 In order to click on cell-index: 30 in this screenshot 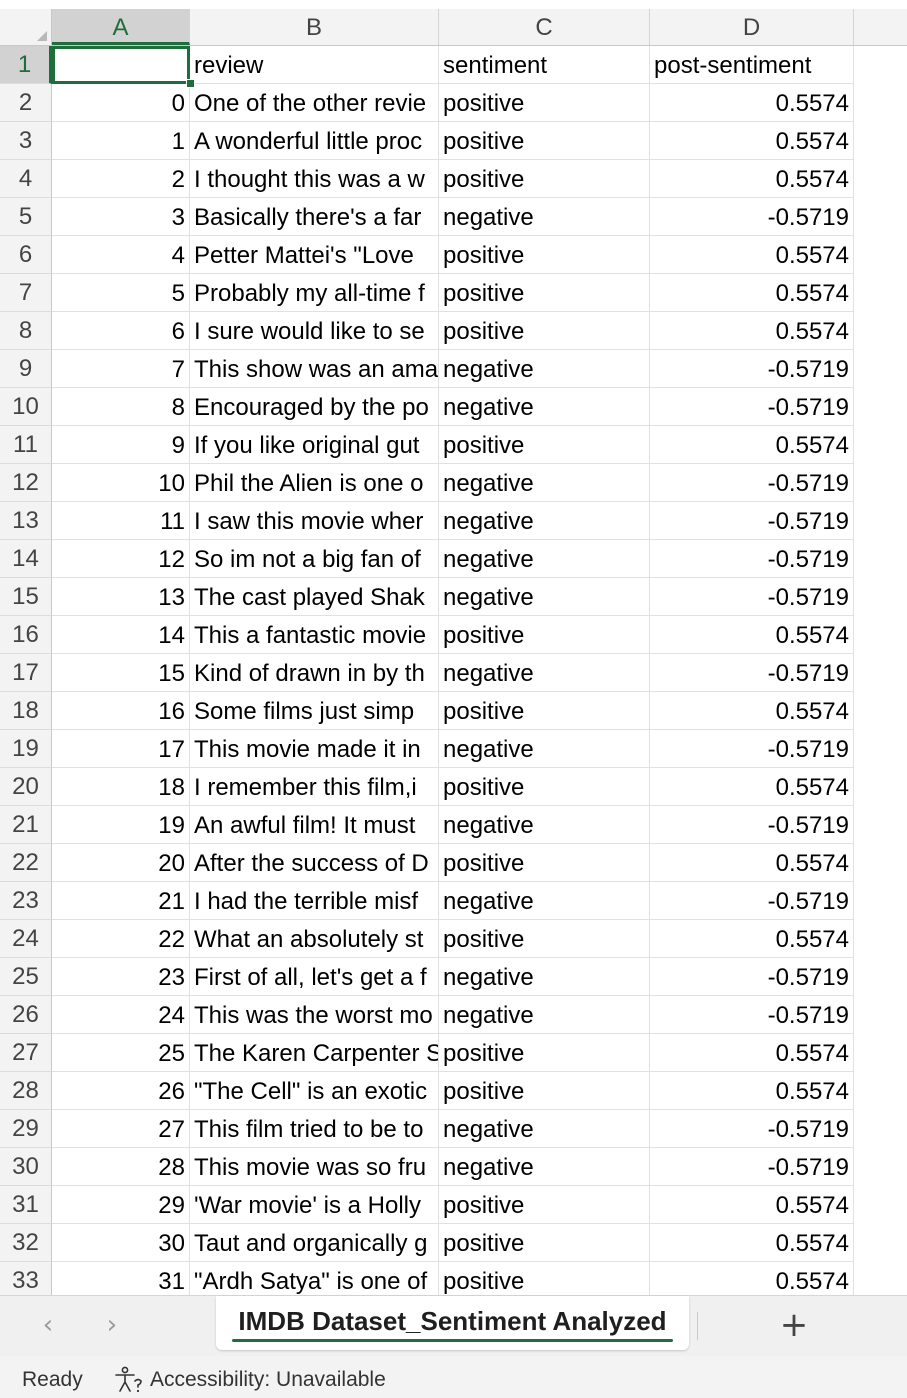, I will do `click(121, 1243)`.